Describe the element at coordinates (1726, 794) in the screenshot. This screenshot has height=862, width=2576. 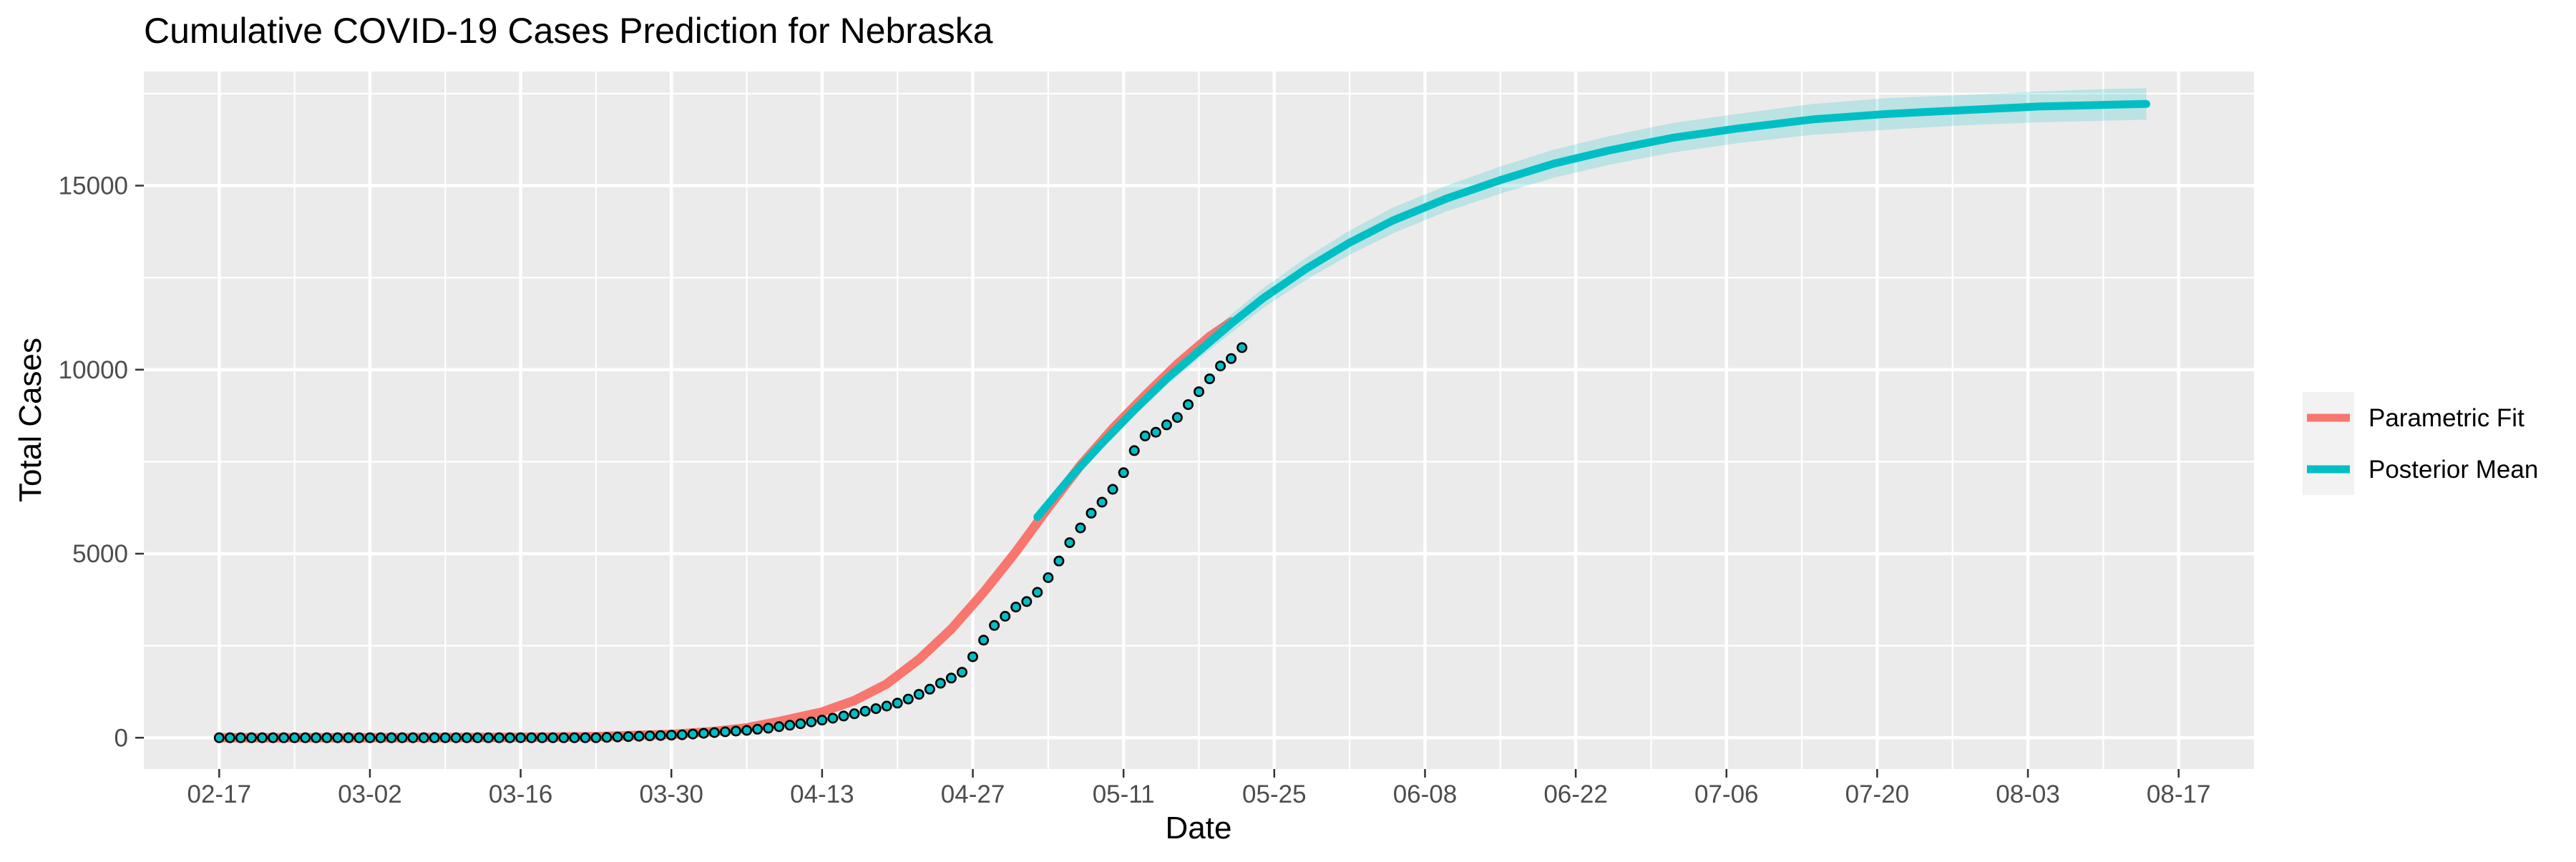
I see `x-tick-label: 07-06` at that location.